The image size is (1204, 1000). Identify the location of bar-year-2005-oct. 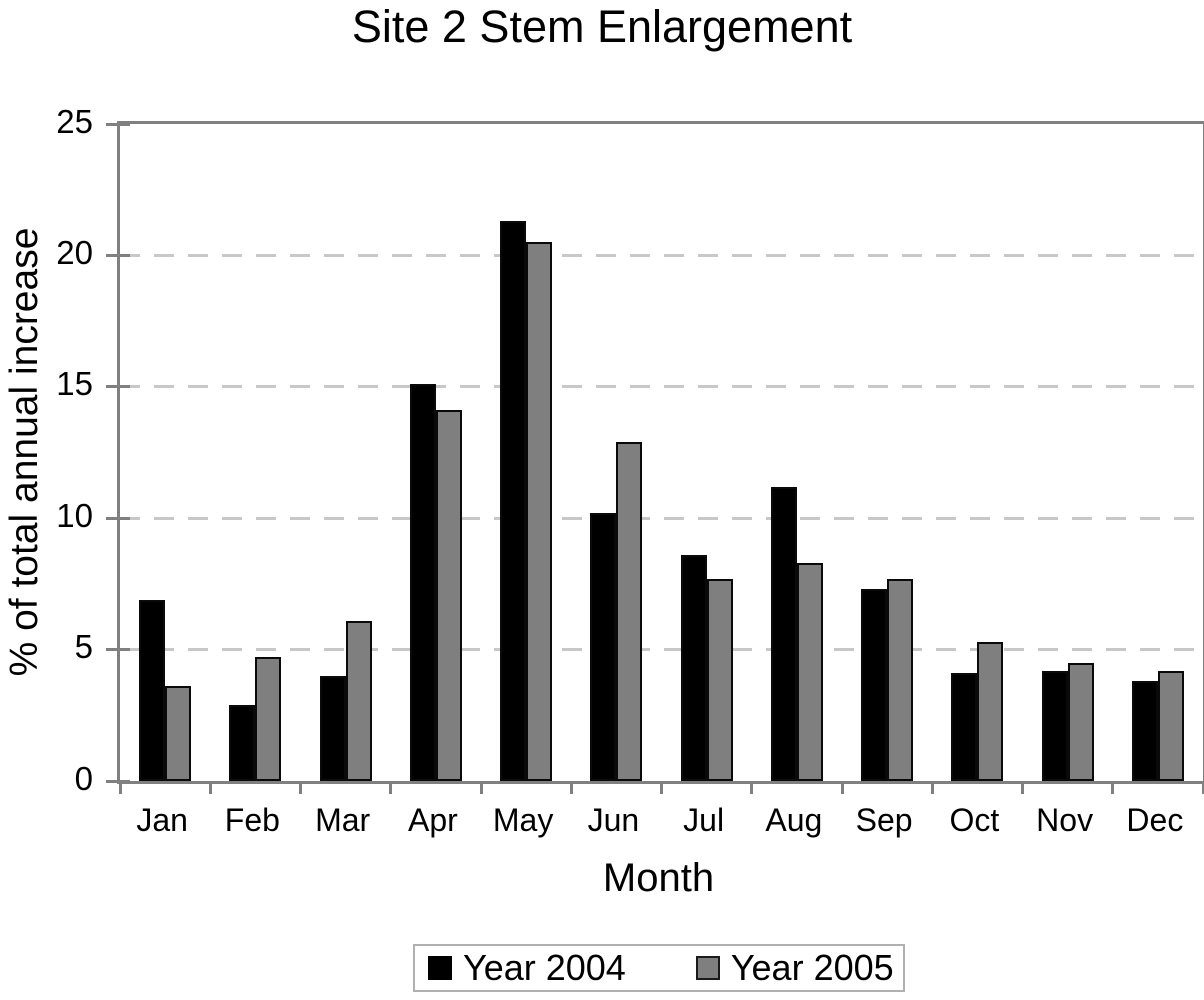
(990, 711).